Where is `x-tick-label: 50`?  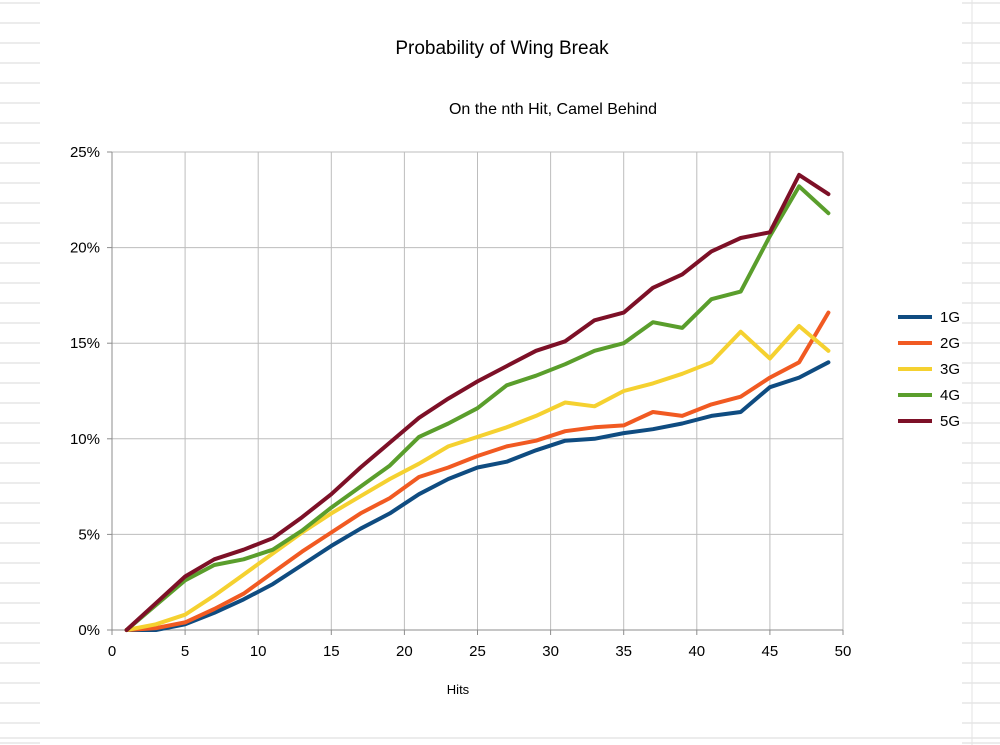 x-tick-label: 50 is located at coordinates (843, 651).